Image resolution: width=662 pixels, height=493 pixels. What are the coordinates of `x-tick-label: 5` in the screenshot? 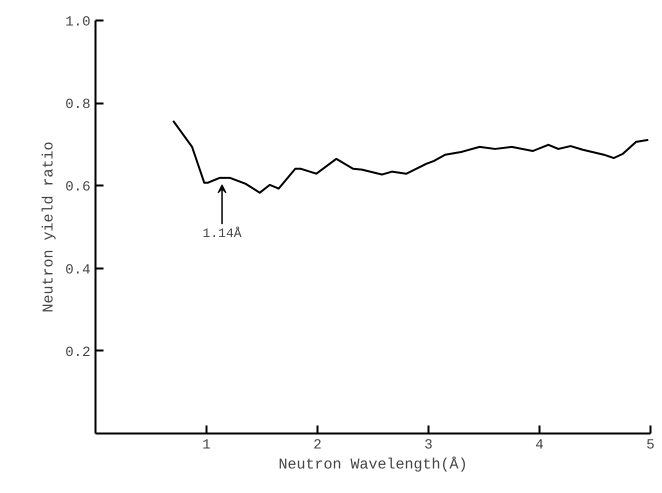 It's located at (650, 446).